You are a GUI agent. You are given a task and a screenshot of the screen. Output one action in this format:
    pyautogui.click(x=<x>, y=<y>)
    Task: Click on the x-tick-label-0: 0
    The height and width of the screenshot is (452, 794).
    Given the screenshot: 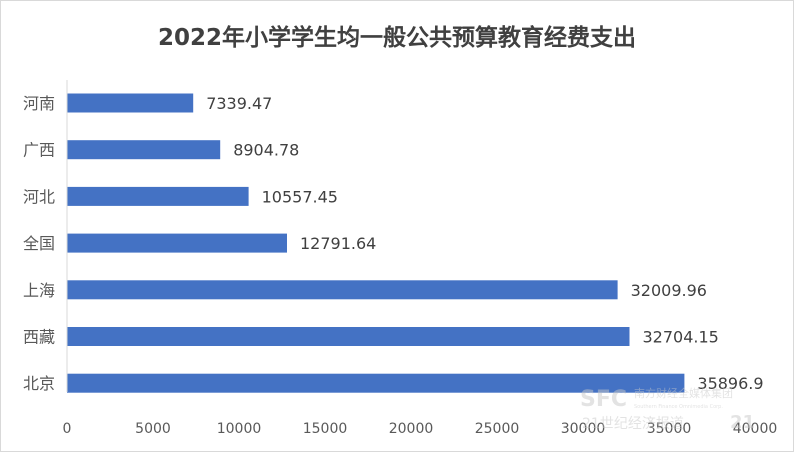 What is the action you would take?
    pyautogui.click(x=67, y=429)
    